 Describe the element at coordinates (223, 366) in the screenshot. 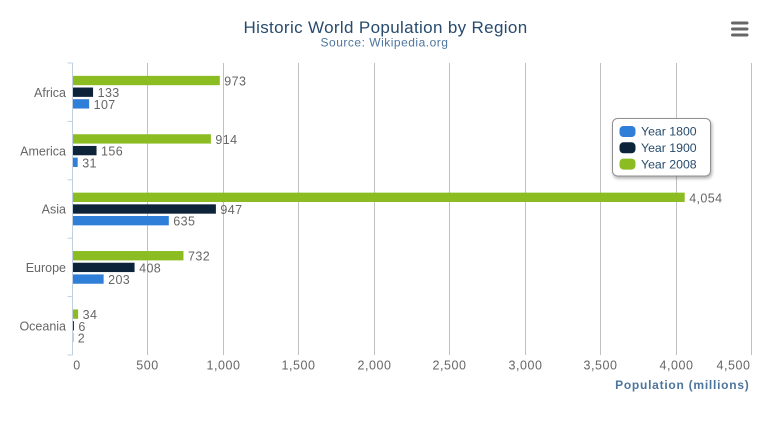

I see `svg-text: 1,000` at that location.